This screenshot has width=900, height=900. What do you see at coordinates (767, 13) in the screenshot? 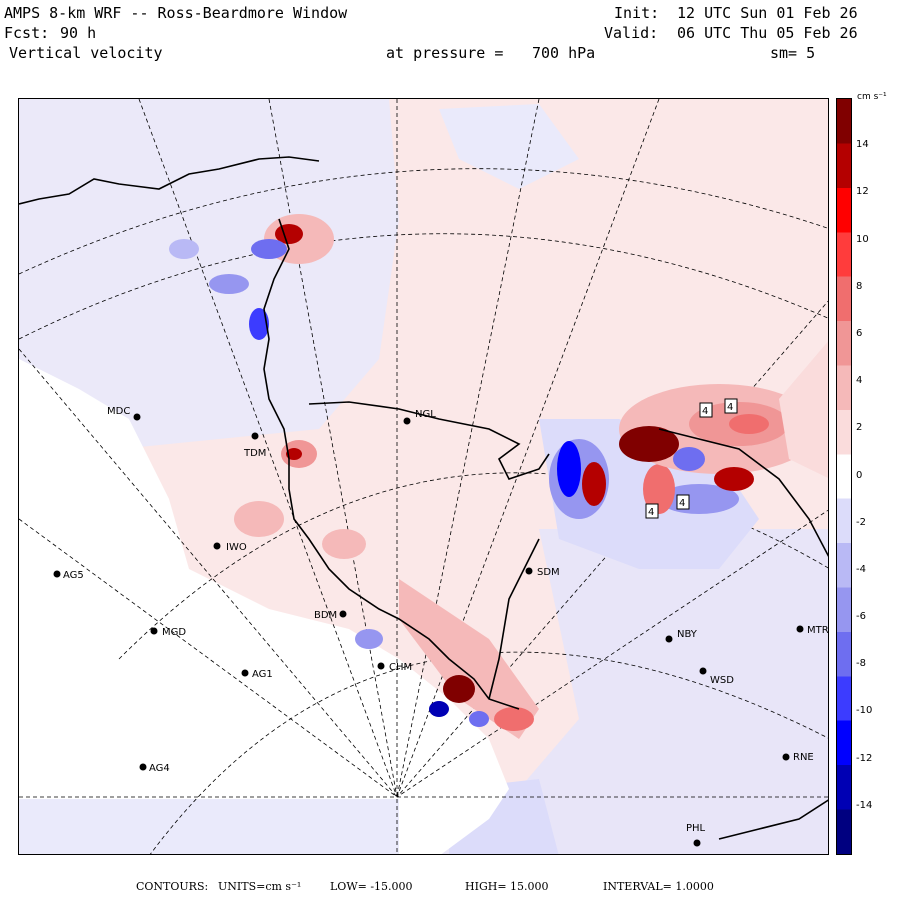
I see `init-time: 12 UTC Sun 01 Feb 26` at bounding box center [767, 13].